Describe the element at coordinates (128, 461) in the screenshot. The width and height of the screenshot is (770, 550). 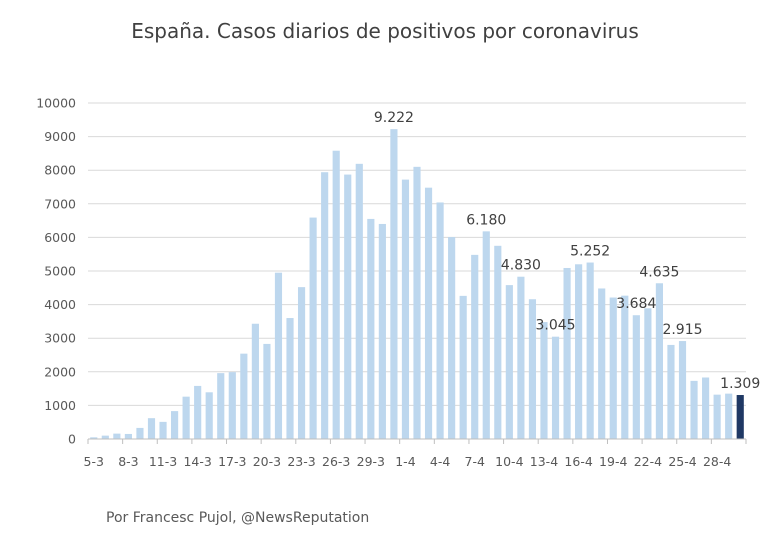
I see `x-tick-label: 8-3` at that location.